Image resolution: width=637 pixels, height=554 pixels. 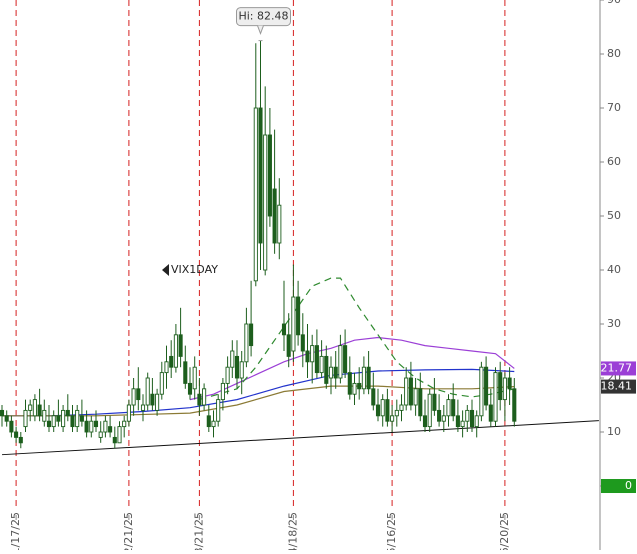 I want to click on y-tick-label: 10, so click(x=614, y=431).